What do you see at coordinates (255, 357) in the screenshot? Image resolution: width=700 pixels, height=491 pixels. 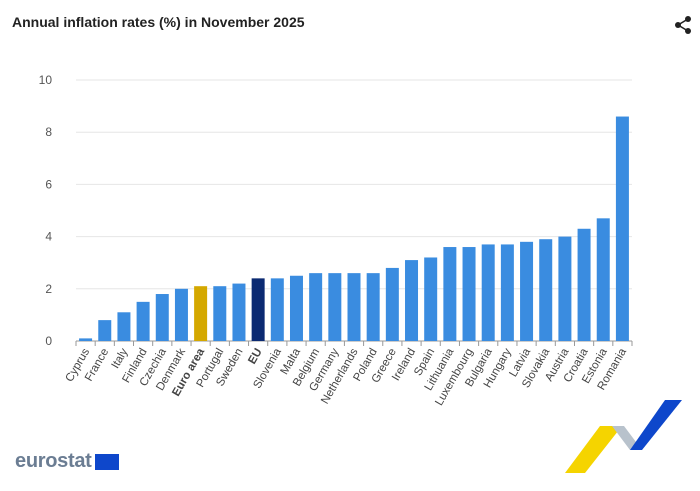 I see `x-tick-label: EU` at bounding box center [255, 357].